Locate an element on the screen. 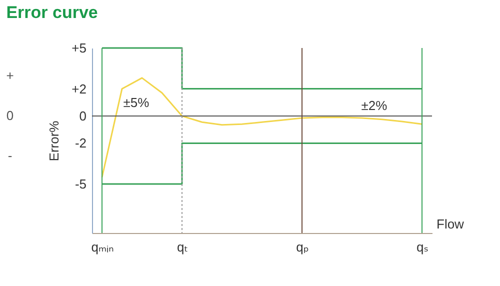 This screenshot has width=500, height=286. y-axis-title: Error% is located at coordinates (54, 141).